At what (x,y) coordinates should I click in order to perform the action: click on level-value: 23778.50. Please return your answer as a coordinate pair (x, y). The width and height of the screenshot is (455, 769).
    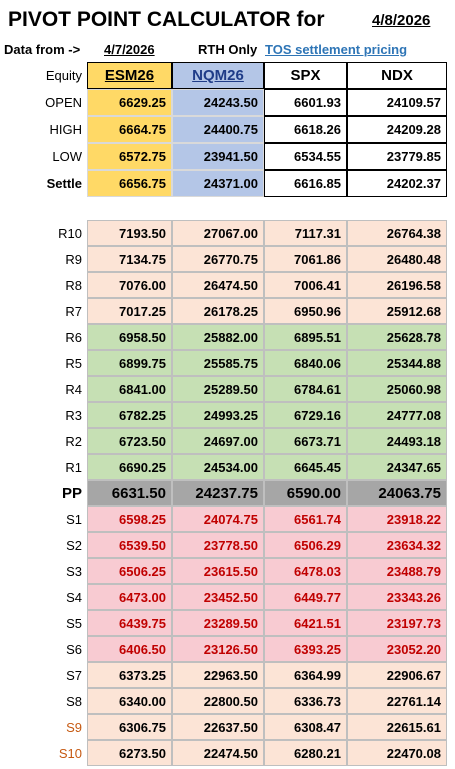
    Looking at the image, I should click on (218, 545).